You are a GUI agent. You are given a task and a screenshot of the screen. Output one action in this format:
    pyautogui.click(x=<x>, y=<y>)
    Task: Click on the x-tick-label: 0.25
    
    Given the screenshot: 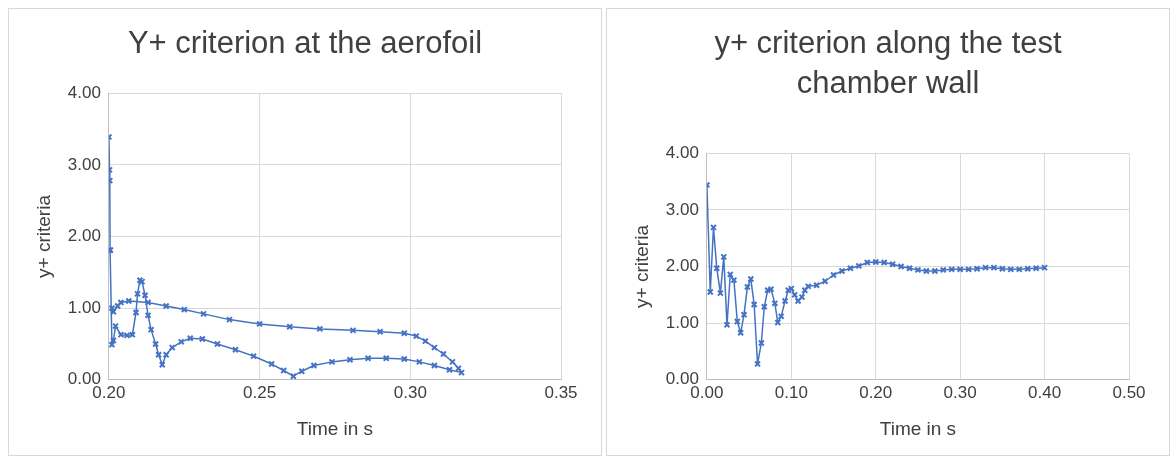 What is the action you would take?
    pyautogui.click(x=260, y=392)
    